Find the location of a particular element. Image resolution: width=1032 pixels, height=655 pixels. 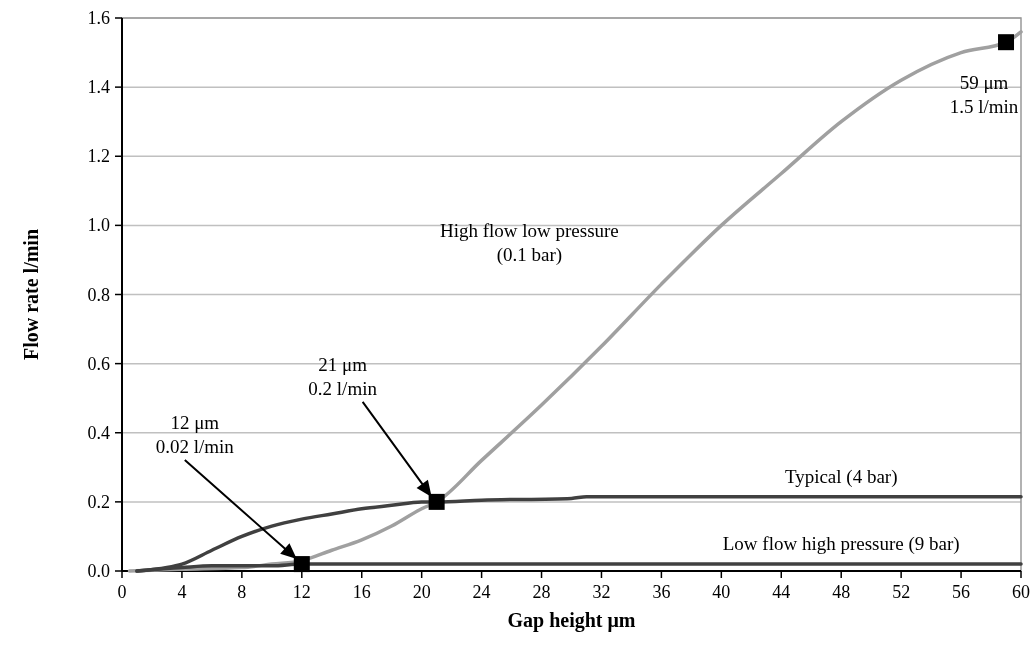

y-tick-label: 0.0 is located at coordinates (98, 571).